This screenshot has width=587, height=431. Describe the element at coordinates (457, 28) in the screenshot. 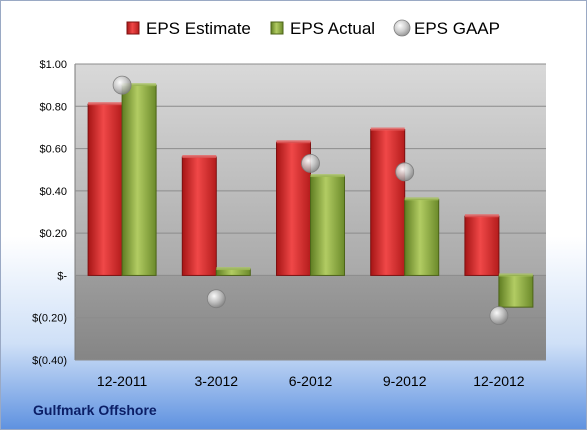

I see `legend-label: EPS GAAP` at that location.